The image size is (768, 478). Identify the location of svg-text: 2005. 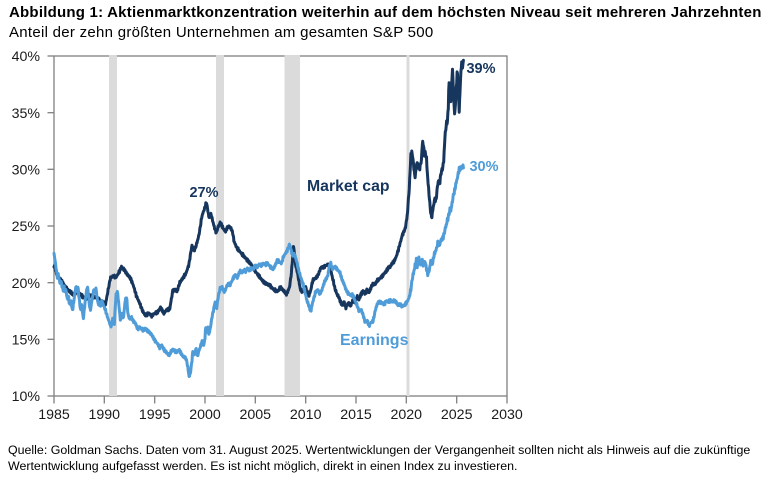
(256, 415).